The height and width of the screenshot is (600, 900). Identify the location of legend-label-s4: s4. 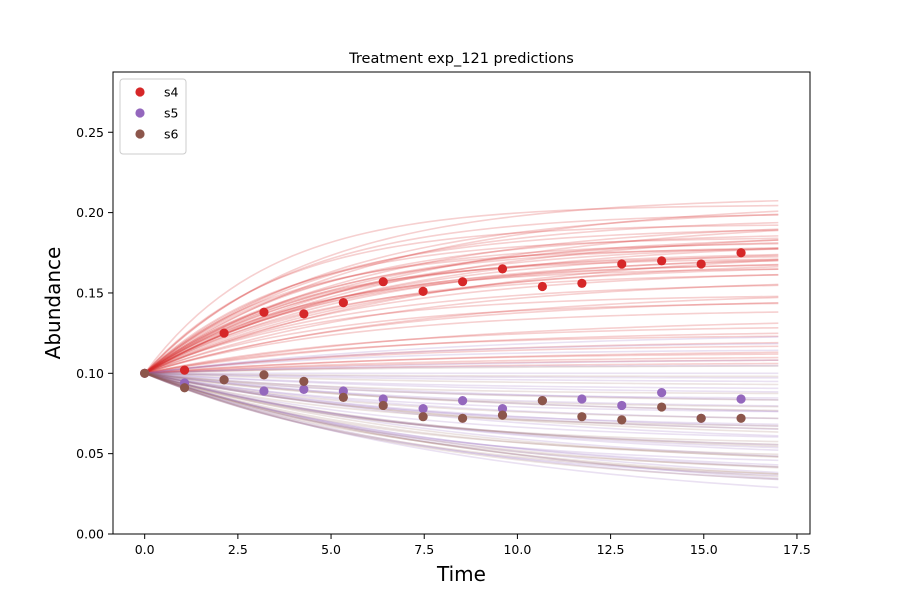
(171, 92).